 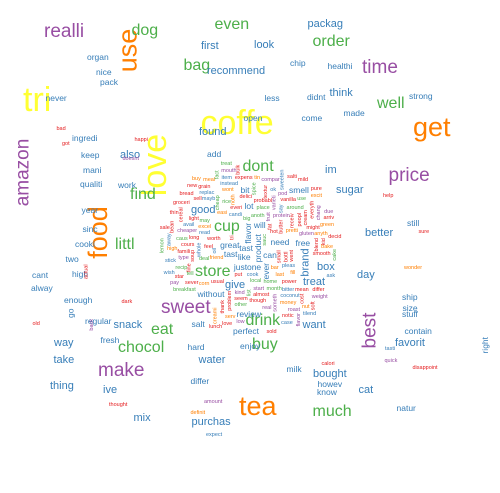 I want to click on cloud-word: tea, so click(x=258, y=405).